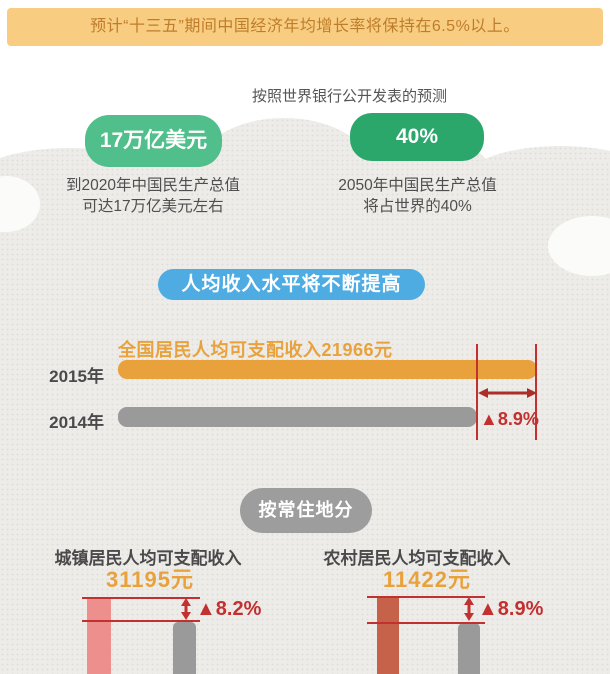  Describe the element at coordinates (327, 369) in the screenshot. I see `bar-2015` at that location.